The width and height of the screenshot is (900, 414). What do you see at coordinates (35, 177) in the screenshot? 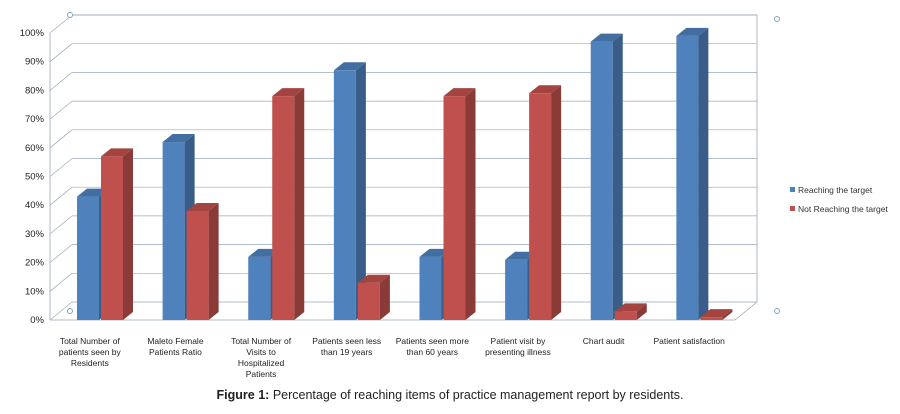
I see `y-tick-label: 50%` at bounding box center [35, 177].